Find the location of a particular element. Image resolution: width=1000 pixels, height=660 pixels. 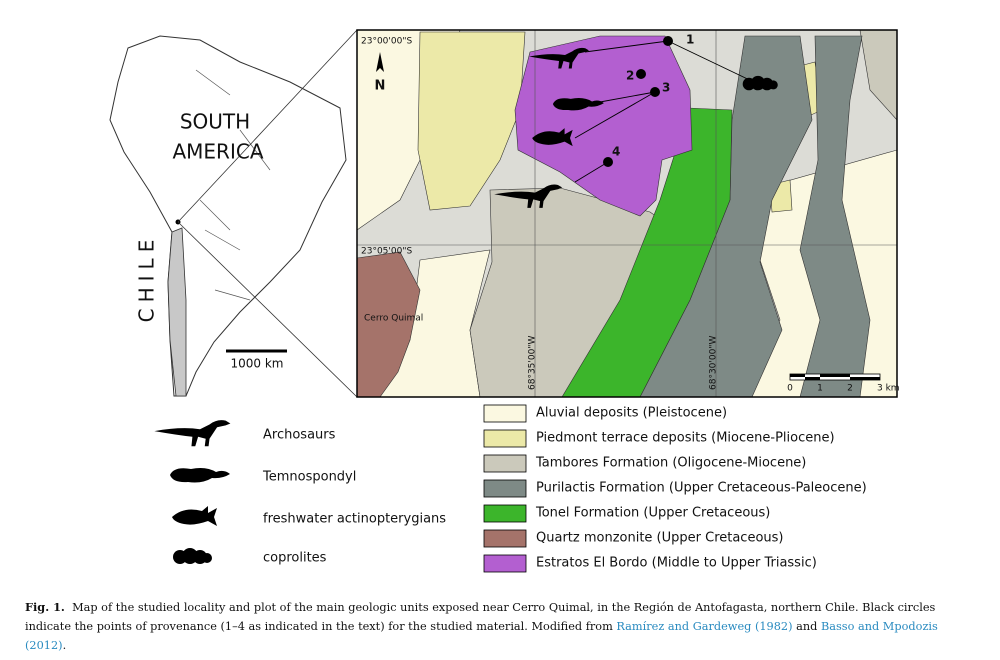

north-arrow: N is located at coordinates (380, 86).